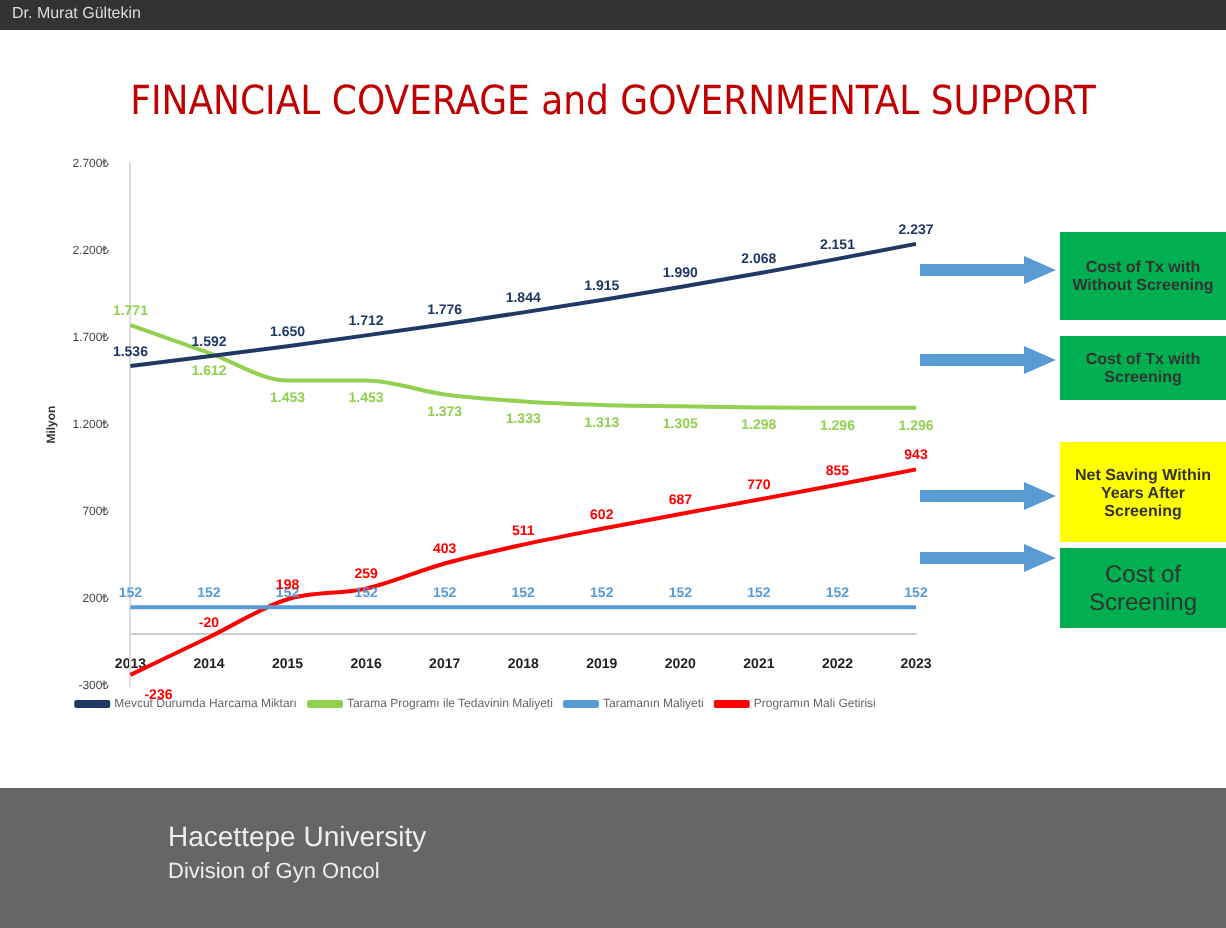 The width and height of the screenshot is (1226, 928). What do you see at coordinates (76, 13) in the screenshot?
I see `text: Dr. Murat Gültekin` at bounding box center [76, 13].